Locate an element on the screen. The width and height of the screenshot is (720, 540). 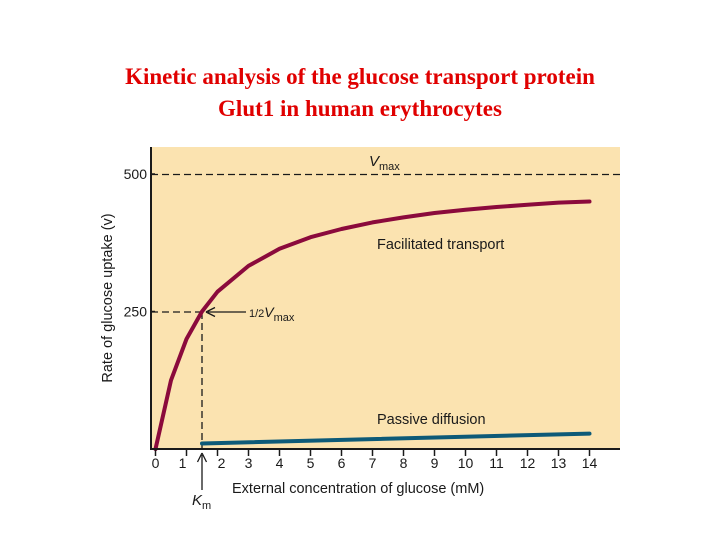
x-tick-label: 8 is located at coordinates (404, 463).